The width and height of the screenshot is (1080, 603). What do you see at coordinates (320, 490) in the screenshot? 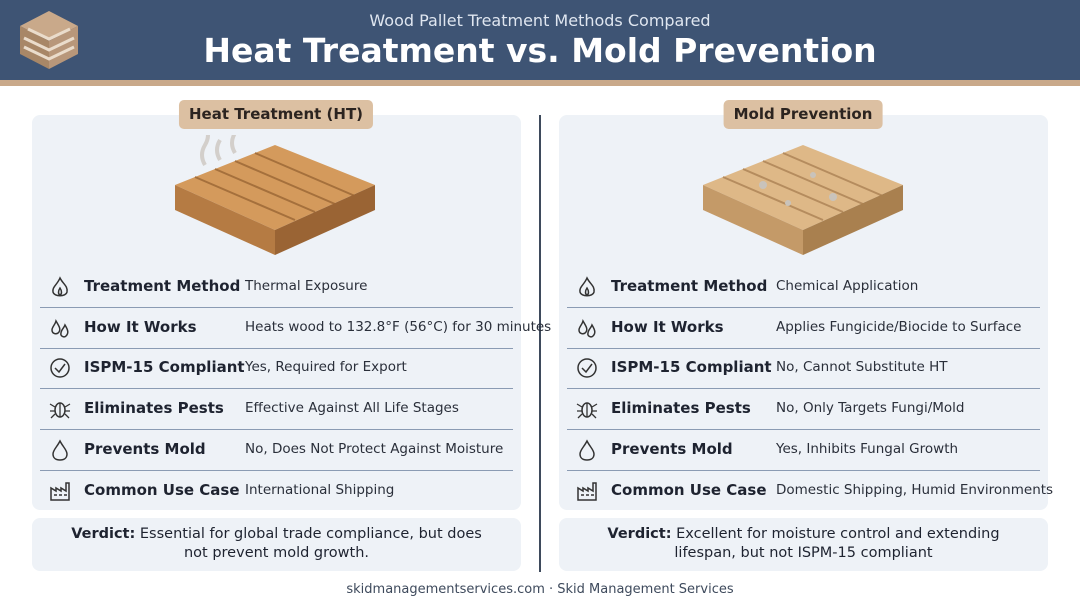
I see `row-value: International Shipping` at bounding box center [320, 490].